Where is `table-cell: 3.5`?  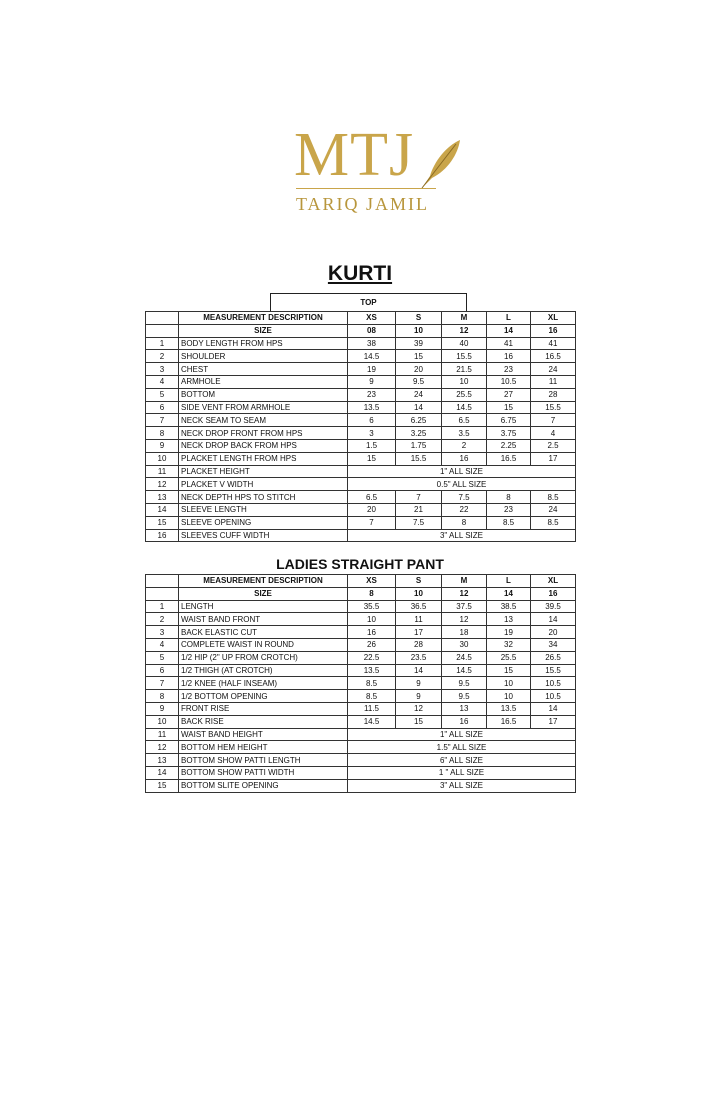 table-cell: 3.5 is located at coordinates (464, 433).